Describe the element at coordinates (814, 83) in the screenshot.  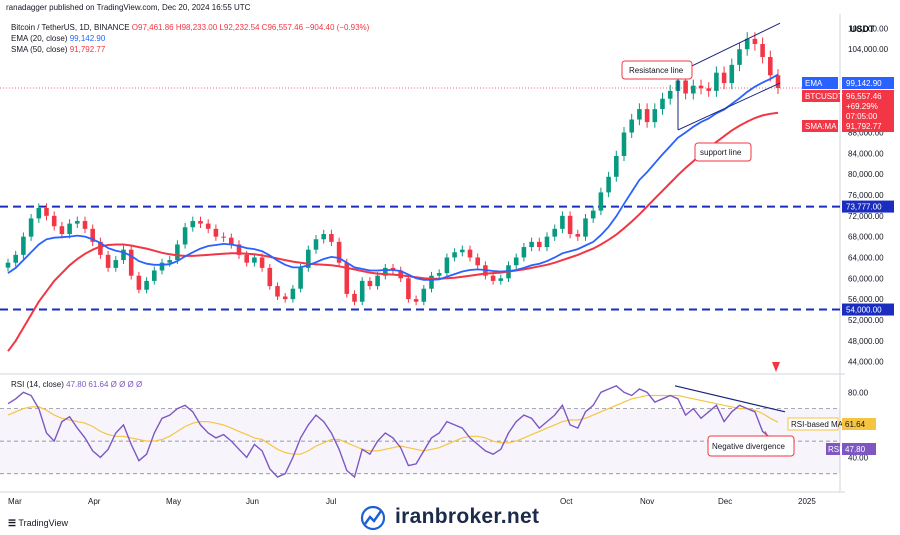
I see `ema-tag-label: EMA` at that location.